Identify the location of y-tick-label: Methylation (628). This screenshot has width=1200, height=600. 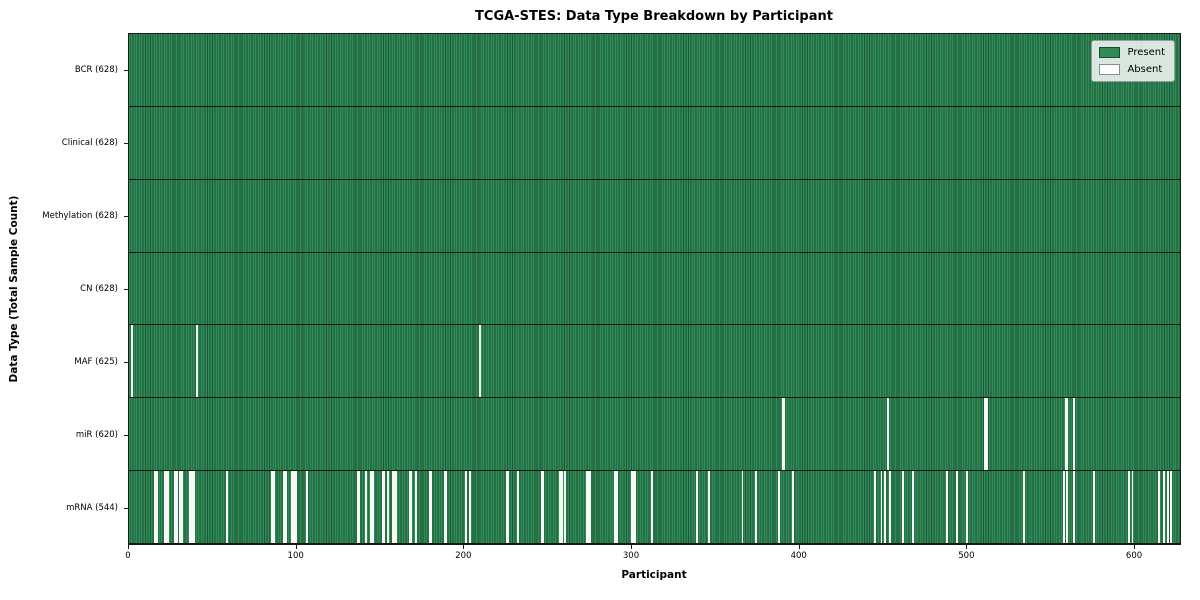
(80, 215).